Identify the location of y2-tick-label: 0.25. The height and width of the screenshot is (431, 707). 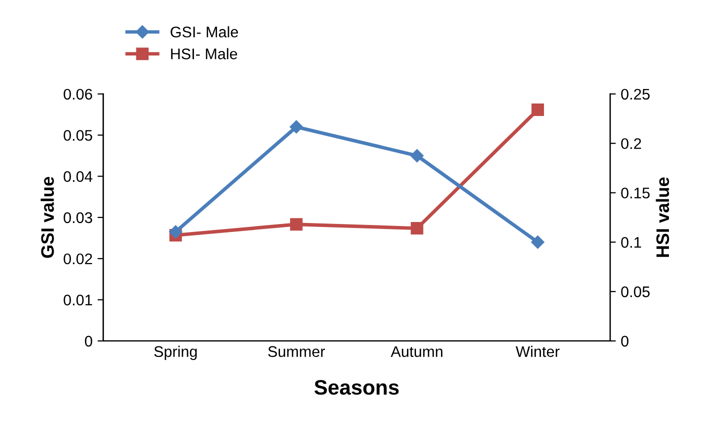
(635, 94).